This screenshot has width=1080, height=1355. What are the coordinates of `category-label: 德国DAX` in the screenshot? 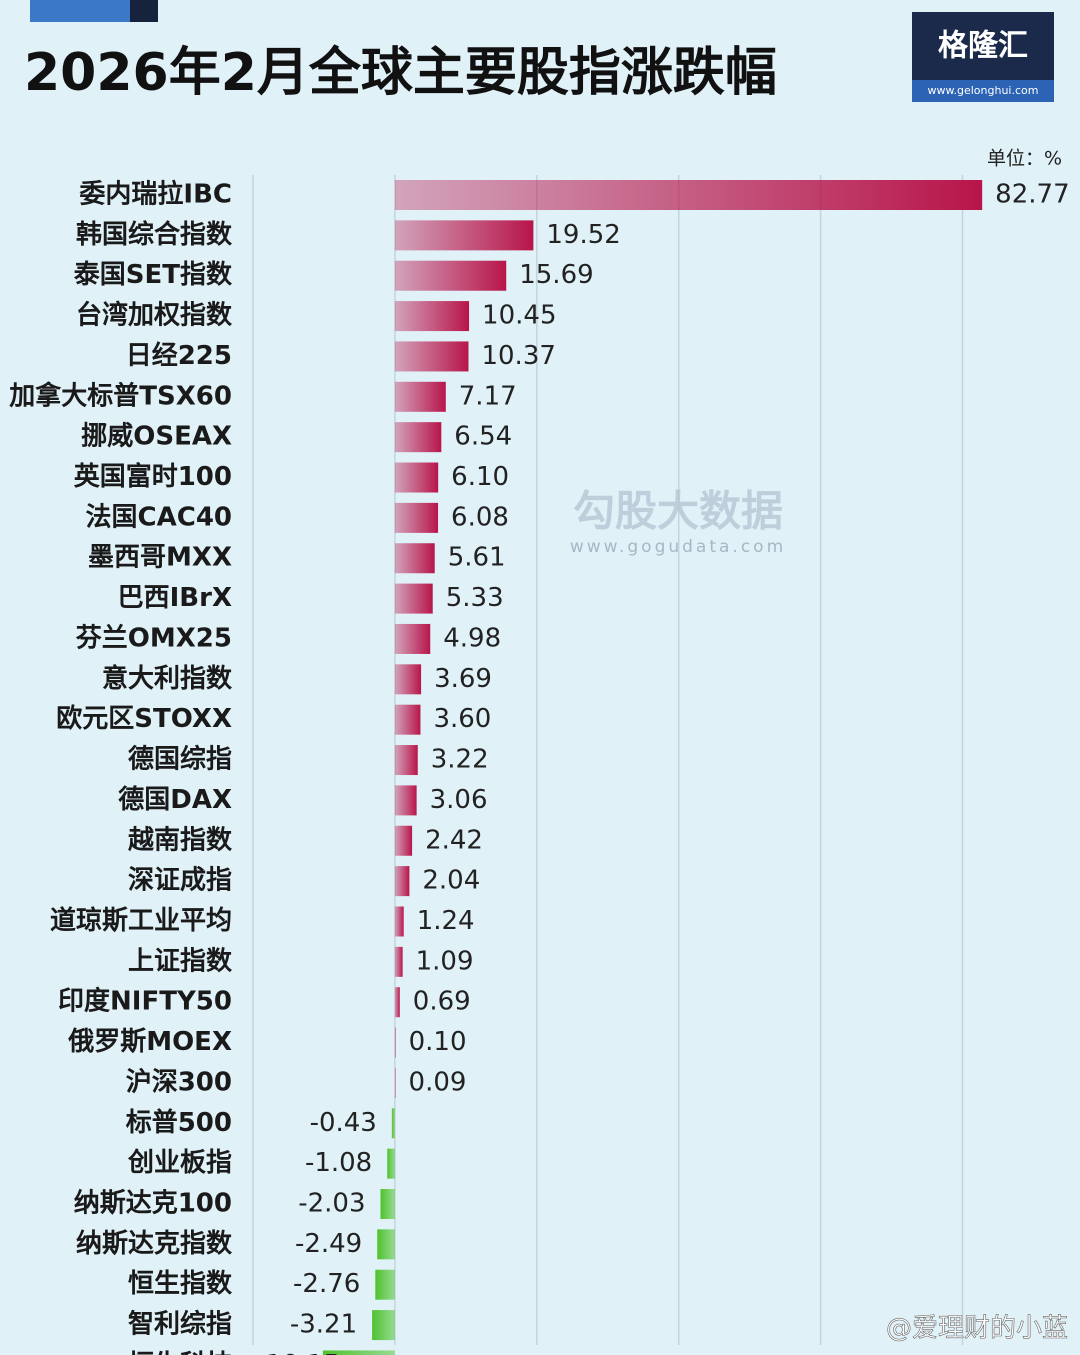 It's located at (175, 800).